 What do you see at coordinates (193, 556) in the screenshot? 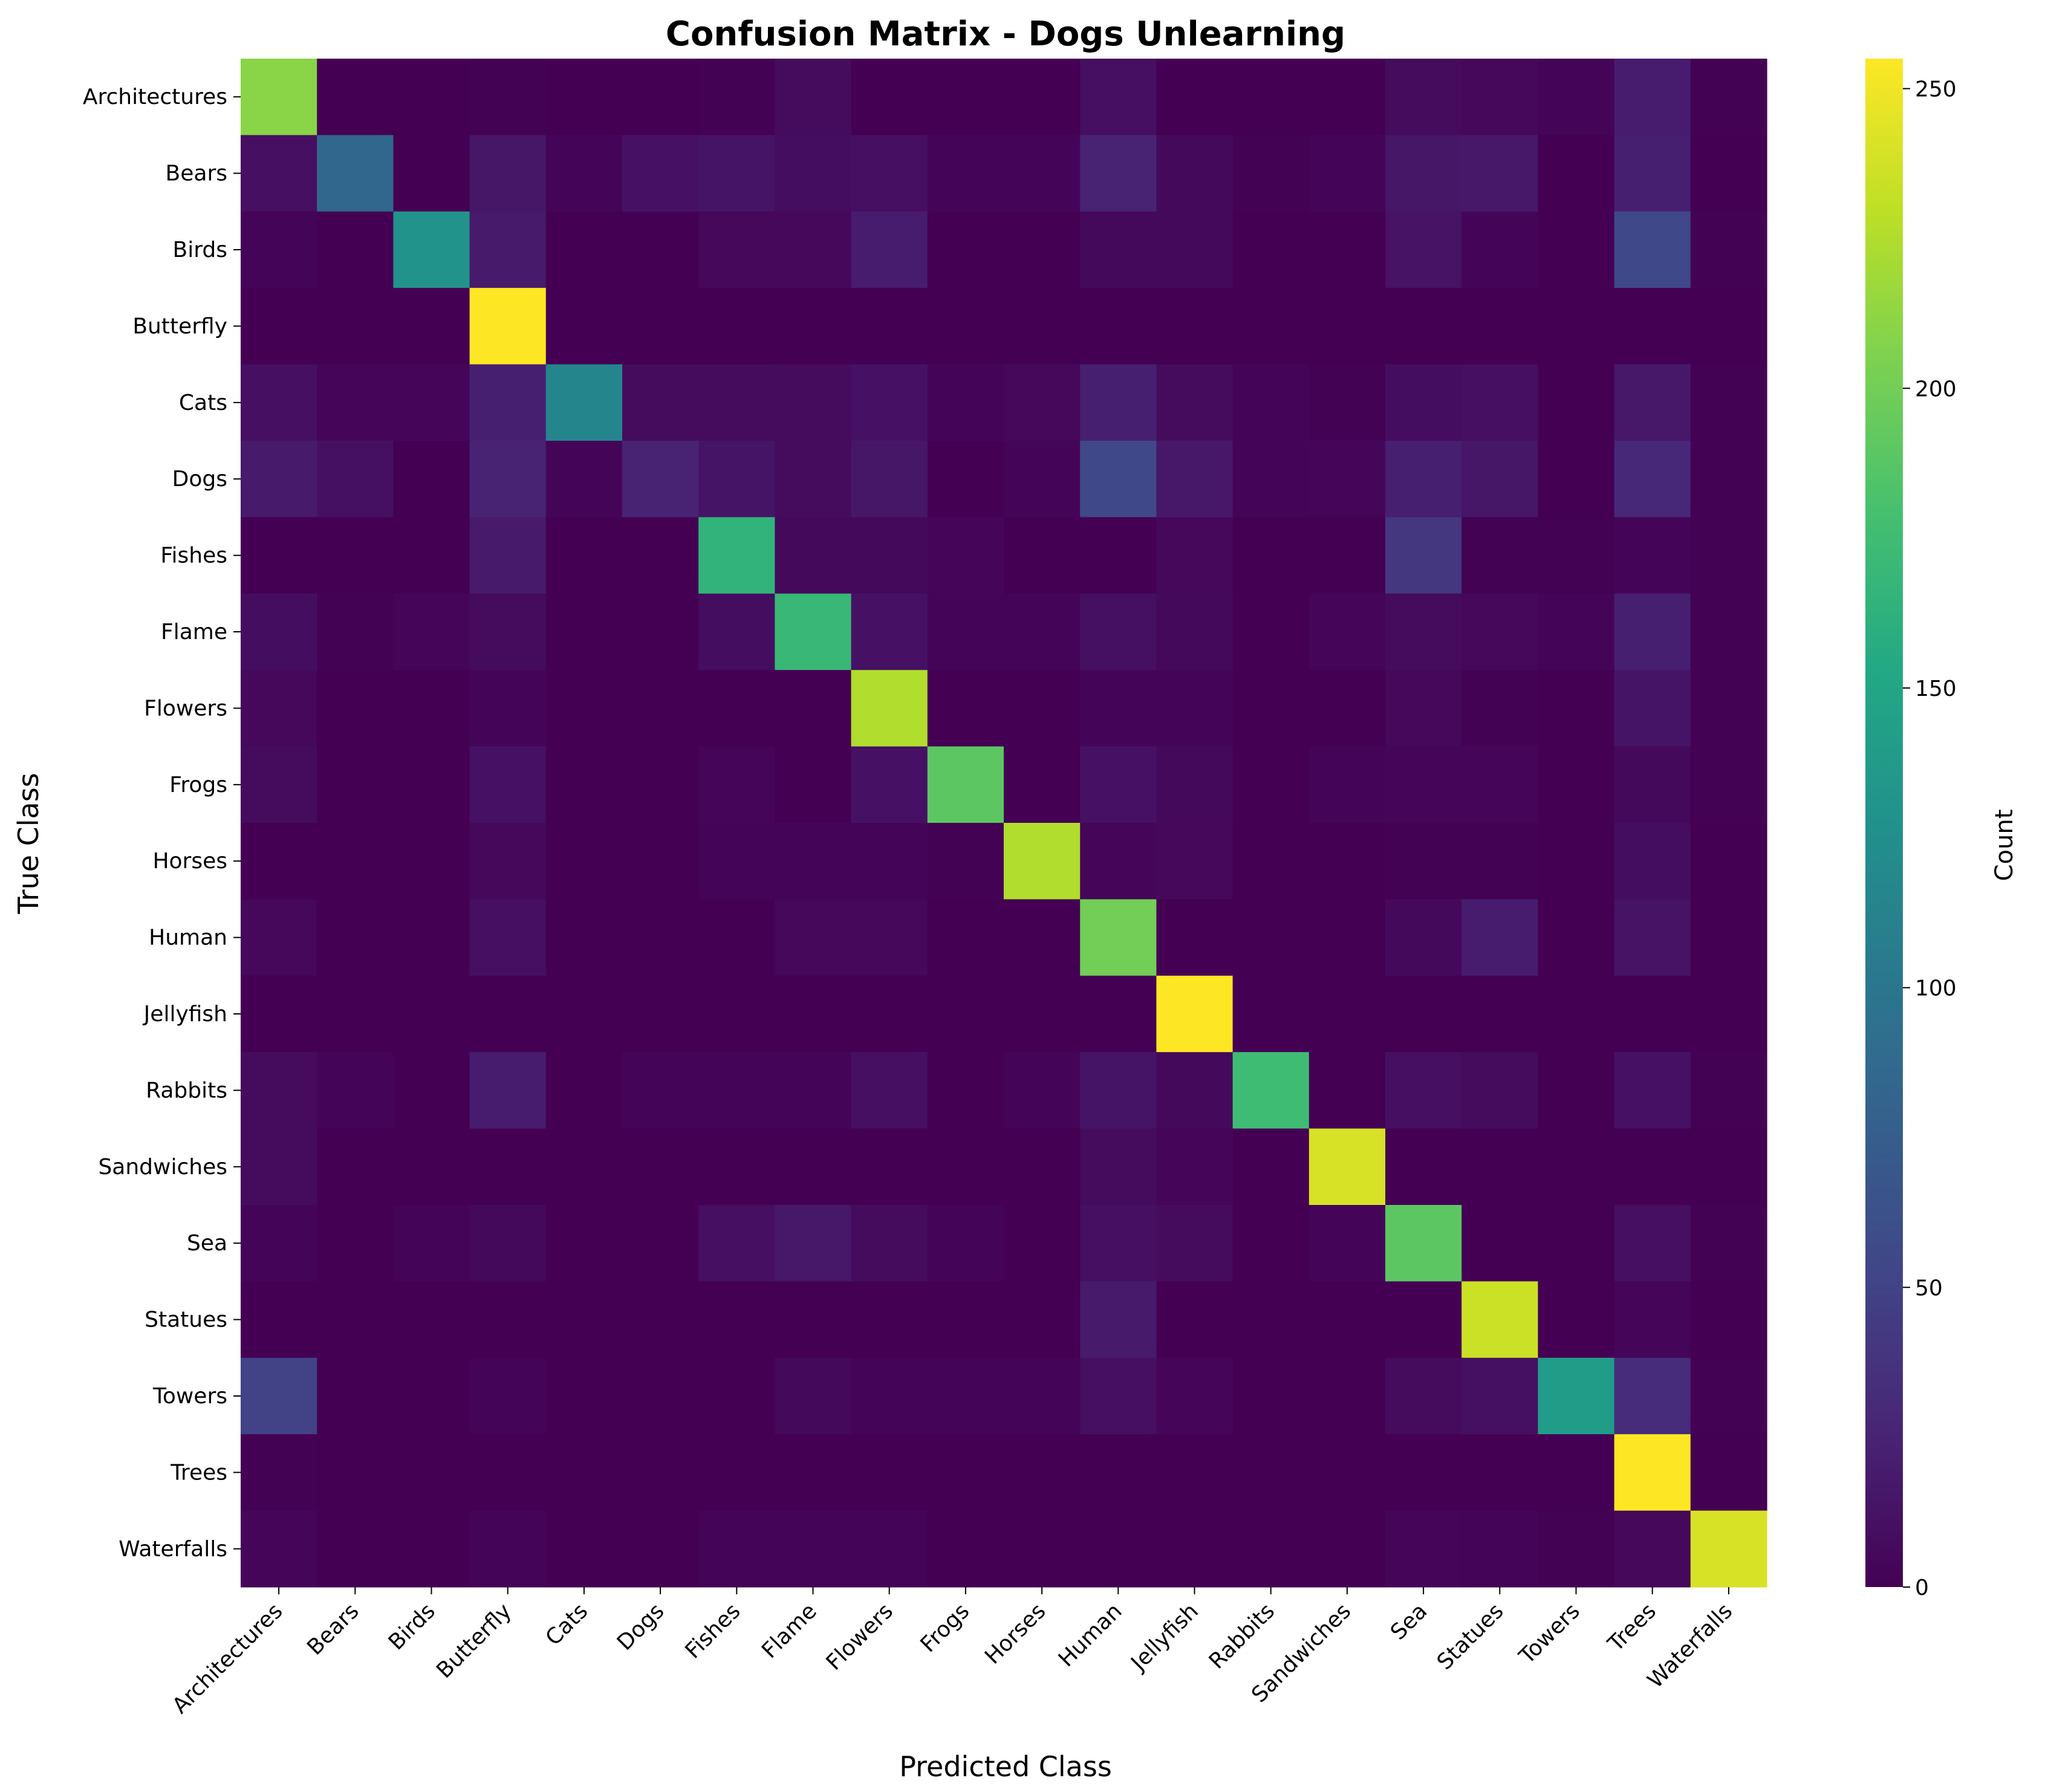
I see `y-tick-label: Fishes` at bounding box center [193, 556].